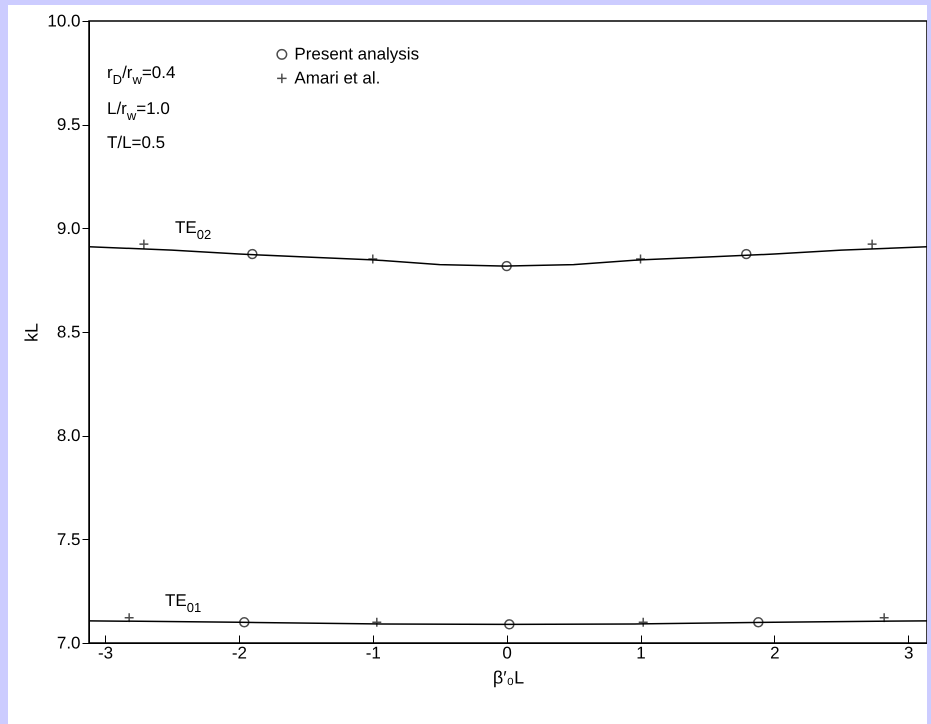  I want to click on annotation: TE$_{01}$, so click(183, 603).